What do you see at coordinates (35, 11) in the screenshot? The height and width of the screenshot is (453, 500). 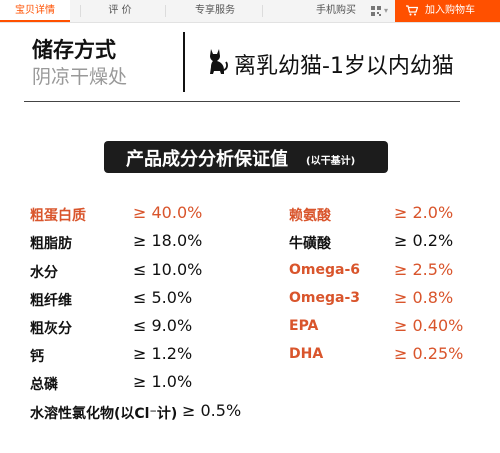 I see `tab-product-detail: 宝贝详情` at bounding box center [35, 11].